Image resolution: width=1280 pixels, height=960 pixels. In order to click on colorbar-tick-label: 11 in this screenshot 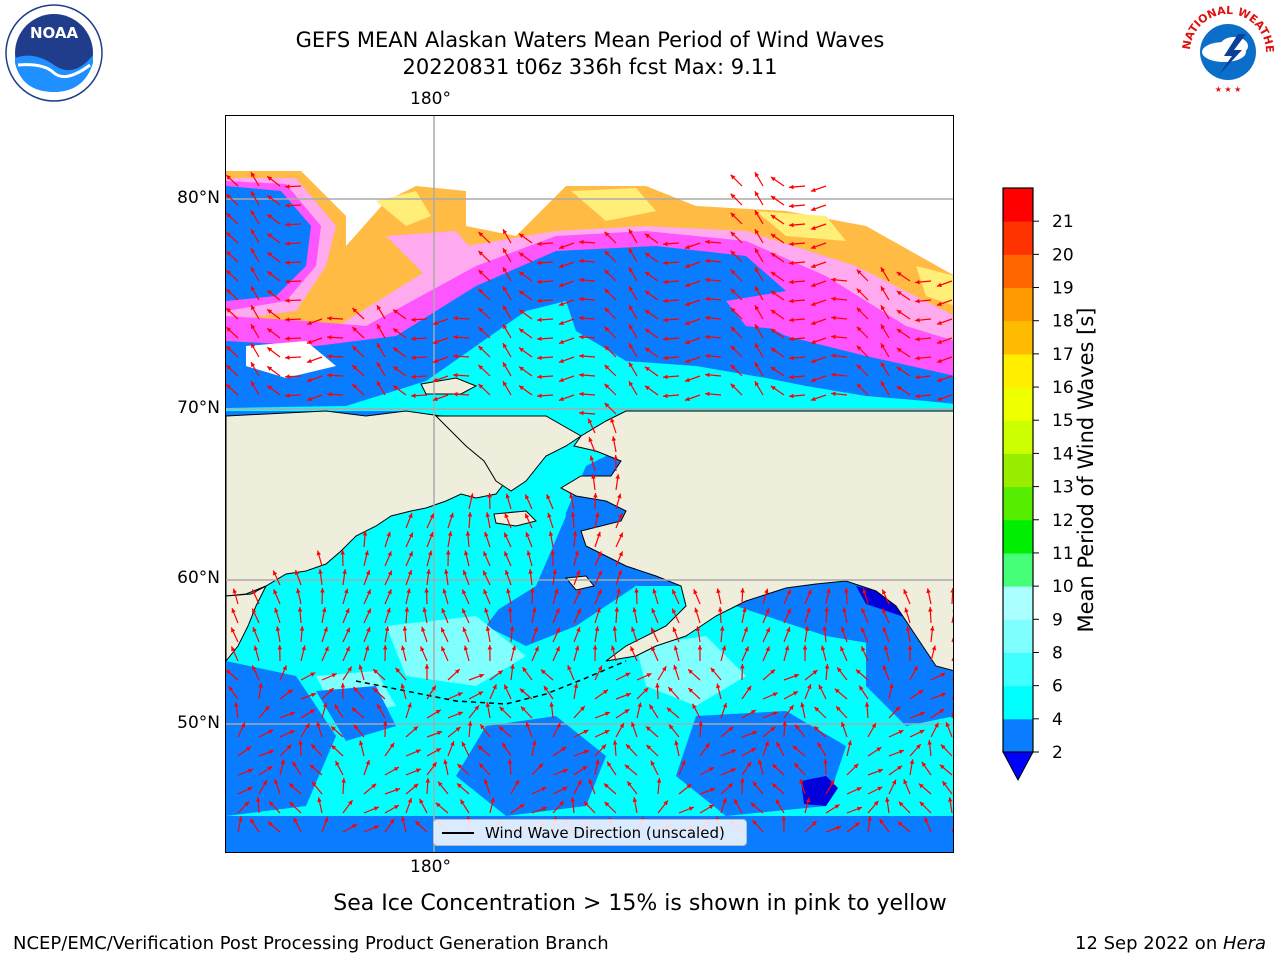, I will do `click(1063, 554)`.